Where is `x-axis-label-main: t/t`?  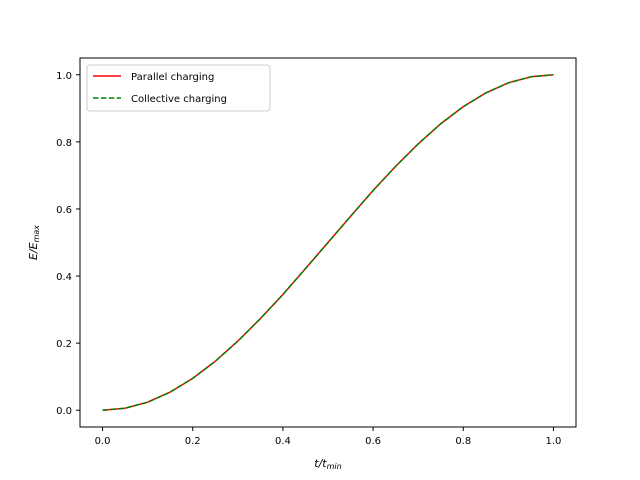 x-axis-label-main: t/t is located at coordinates (320, 463).